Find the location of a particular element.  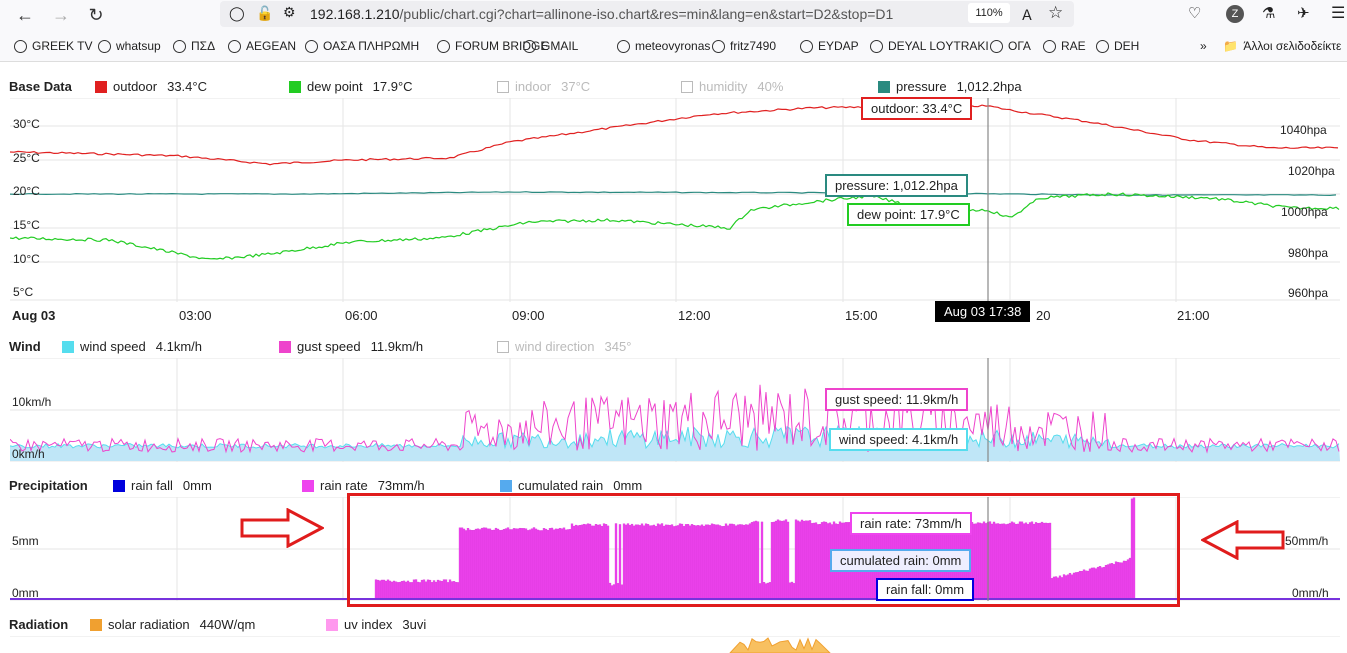

bookmark-item: ΟΓΑ is located at coordinates (1010, 46).